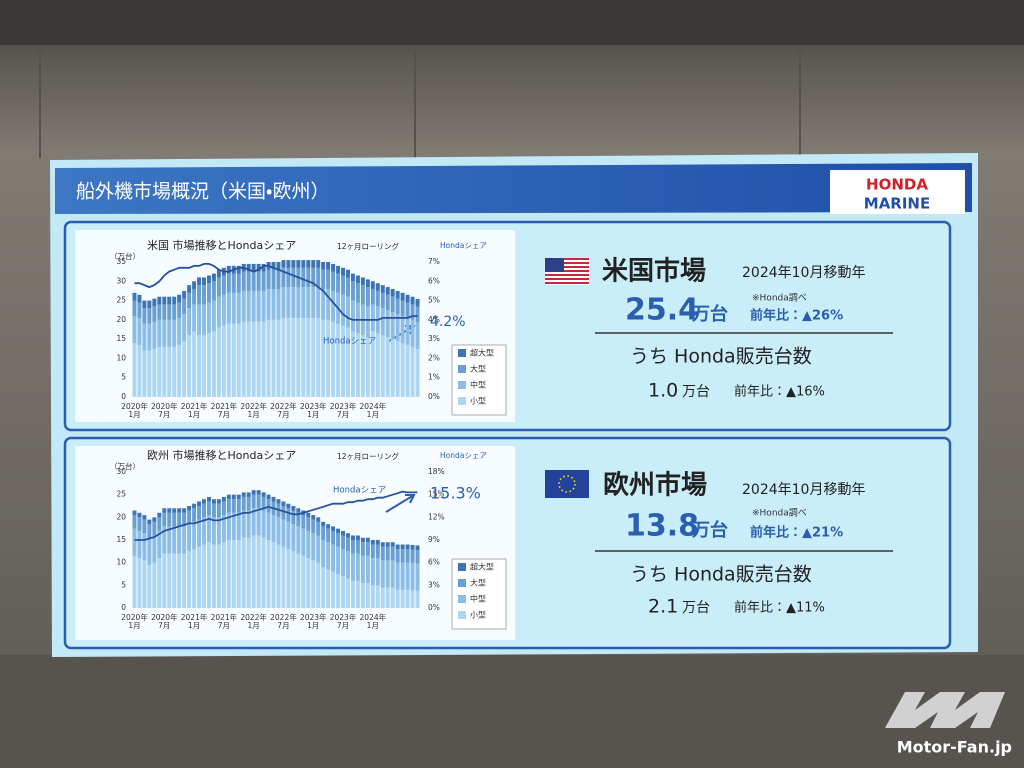 The height and width of the screenshot is (768, 1024). I want to click on legend-label: 中型, so click(478, 599).